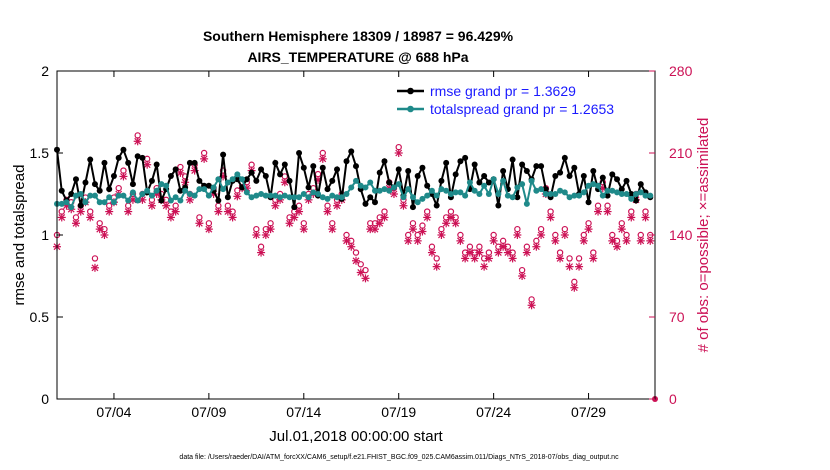 Image resolution: width=830 pixels, height=470 pixels. I want to click on left-tick-label: 0, so click(45, 399).